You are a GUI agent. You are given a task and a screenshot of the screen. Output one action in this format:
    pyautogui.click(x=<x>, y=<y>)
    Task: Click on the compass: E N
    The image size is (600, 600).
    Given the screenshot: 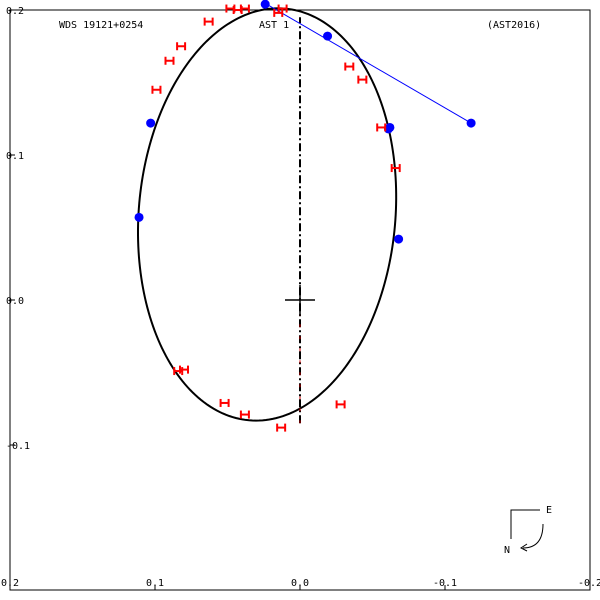 What is the action you would take?
    pyautogui.click(x=528, y=530)
    